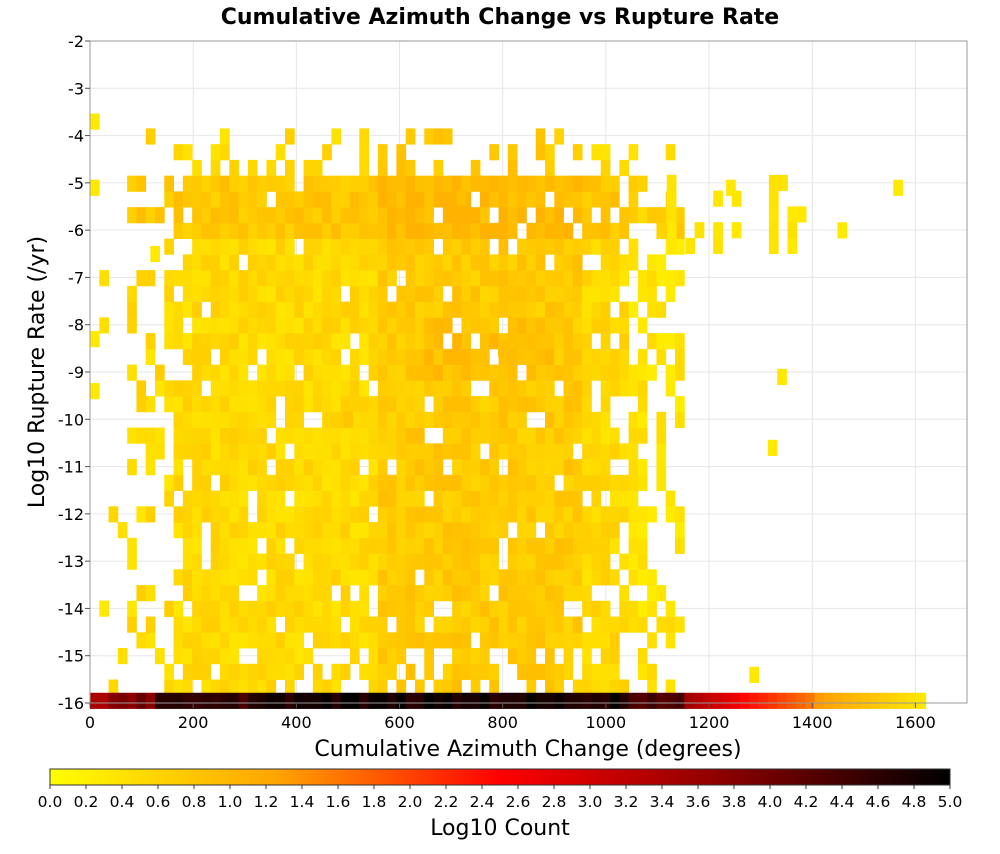  What do you see at coordinates (914, 802) in the screenshot?
I see `colorbar-tick-label: 4.8` at bounding box center [914, 802].